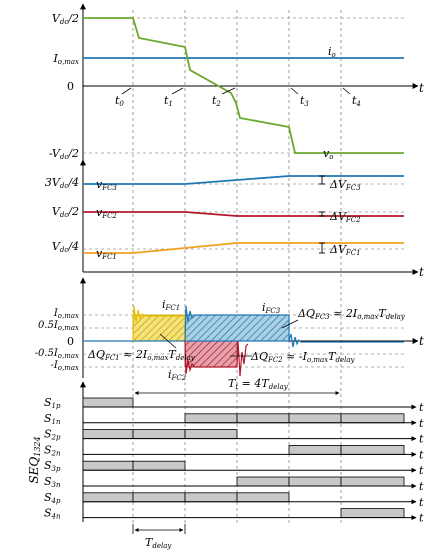  I want to click on tdelay-label: Tdelay, so click(158, 543).